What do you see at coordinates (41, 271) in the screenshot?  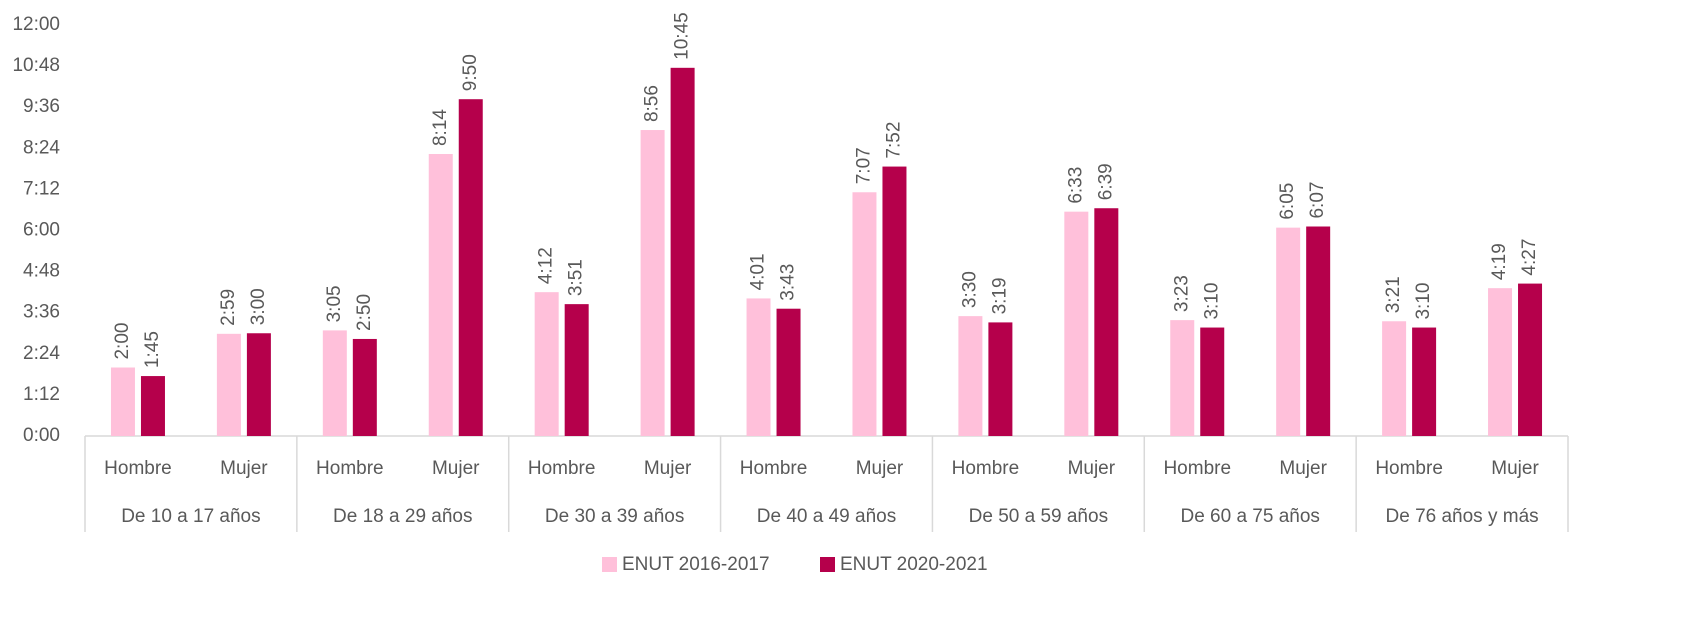 I see `y-tick-label: 4:48` at bounding box center [41, 271].